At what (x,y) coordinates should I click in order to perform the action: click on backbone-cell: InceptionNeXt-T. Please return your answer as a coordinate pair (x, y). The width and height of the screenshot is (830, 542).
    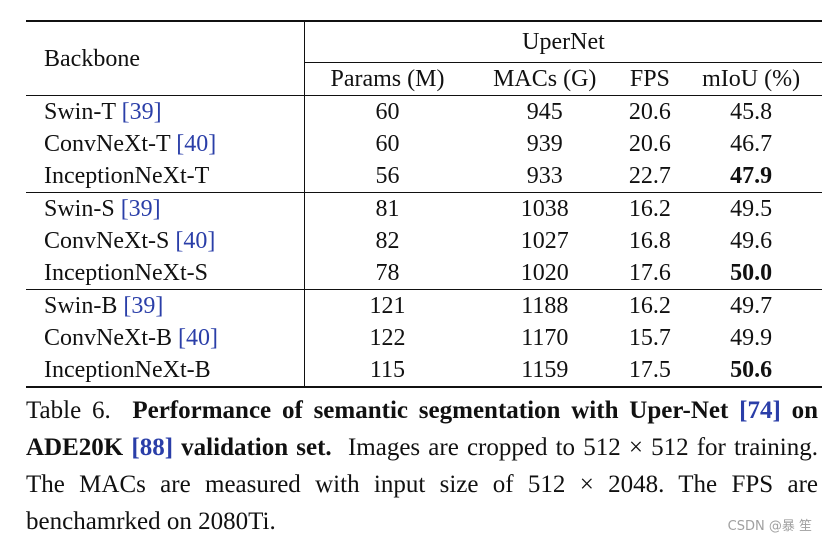
    Looking at the image, I should click on (165, 176).